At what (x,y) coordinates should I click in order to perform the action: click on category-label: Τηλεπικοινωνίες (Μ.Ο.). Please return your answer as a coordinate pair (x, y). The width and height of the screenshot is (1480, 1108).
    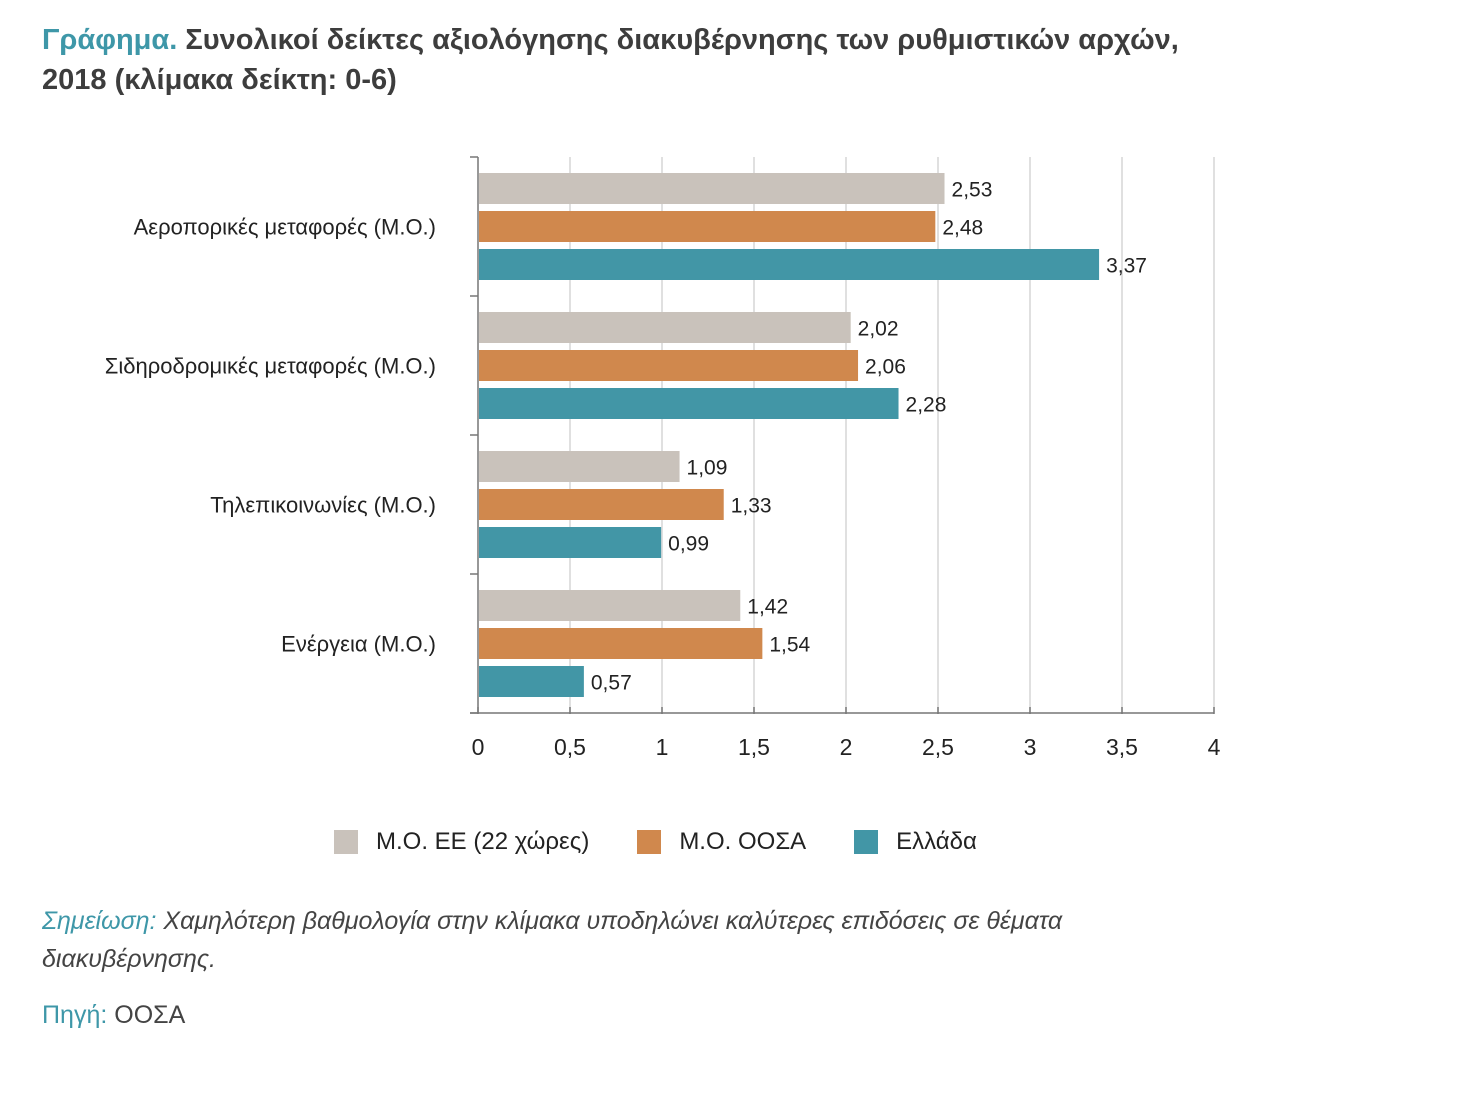
    Looking at the image, I should click on (323, 505).